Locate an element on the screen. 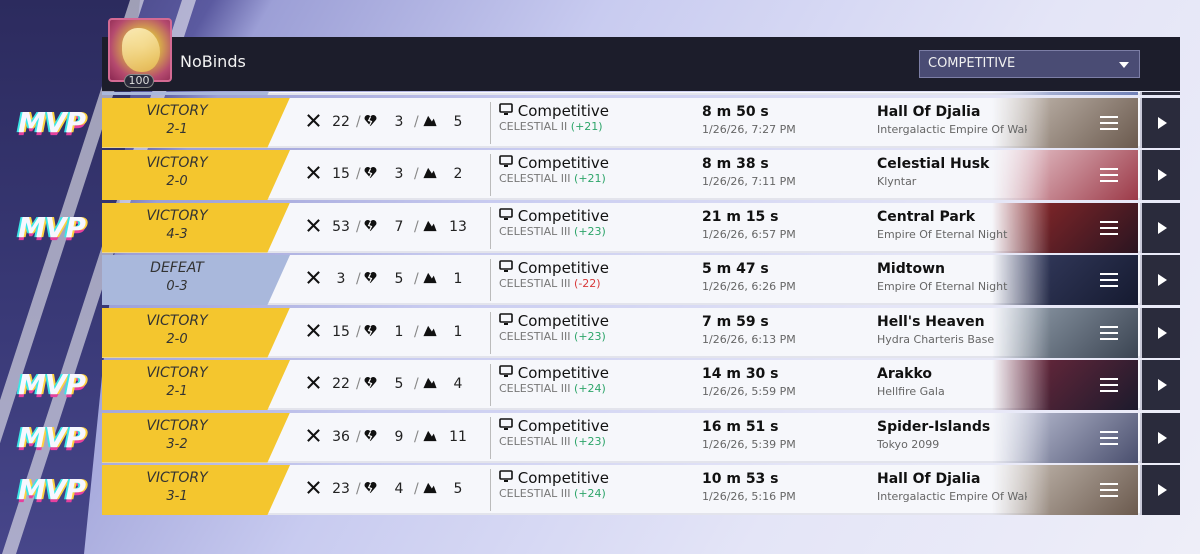  match-time: 8 m 50 s 1/26/26, 7:27 PM is located at coordinates (749, 120).